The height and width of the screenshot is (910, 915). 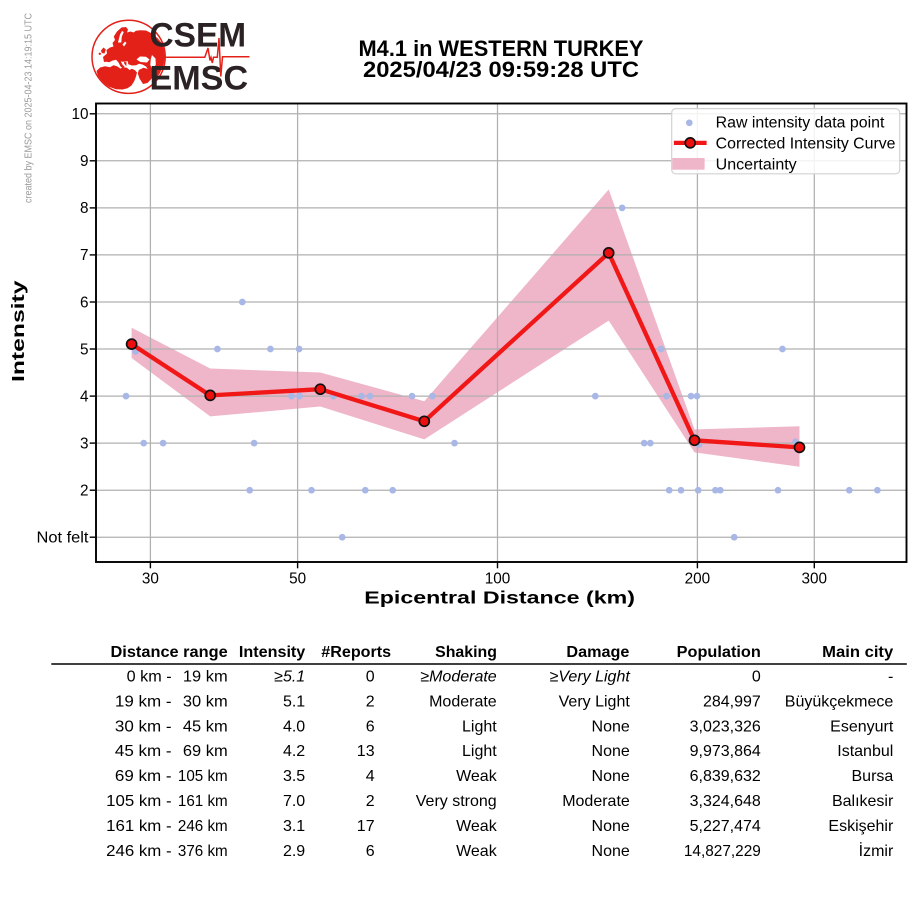 I want to click on svg-text: Very Light, so click(x=595, y=701).